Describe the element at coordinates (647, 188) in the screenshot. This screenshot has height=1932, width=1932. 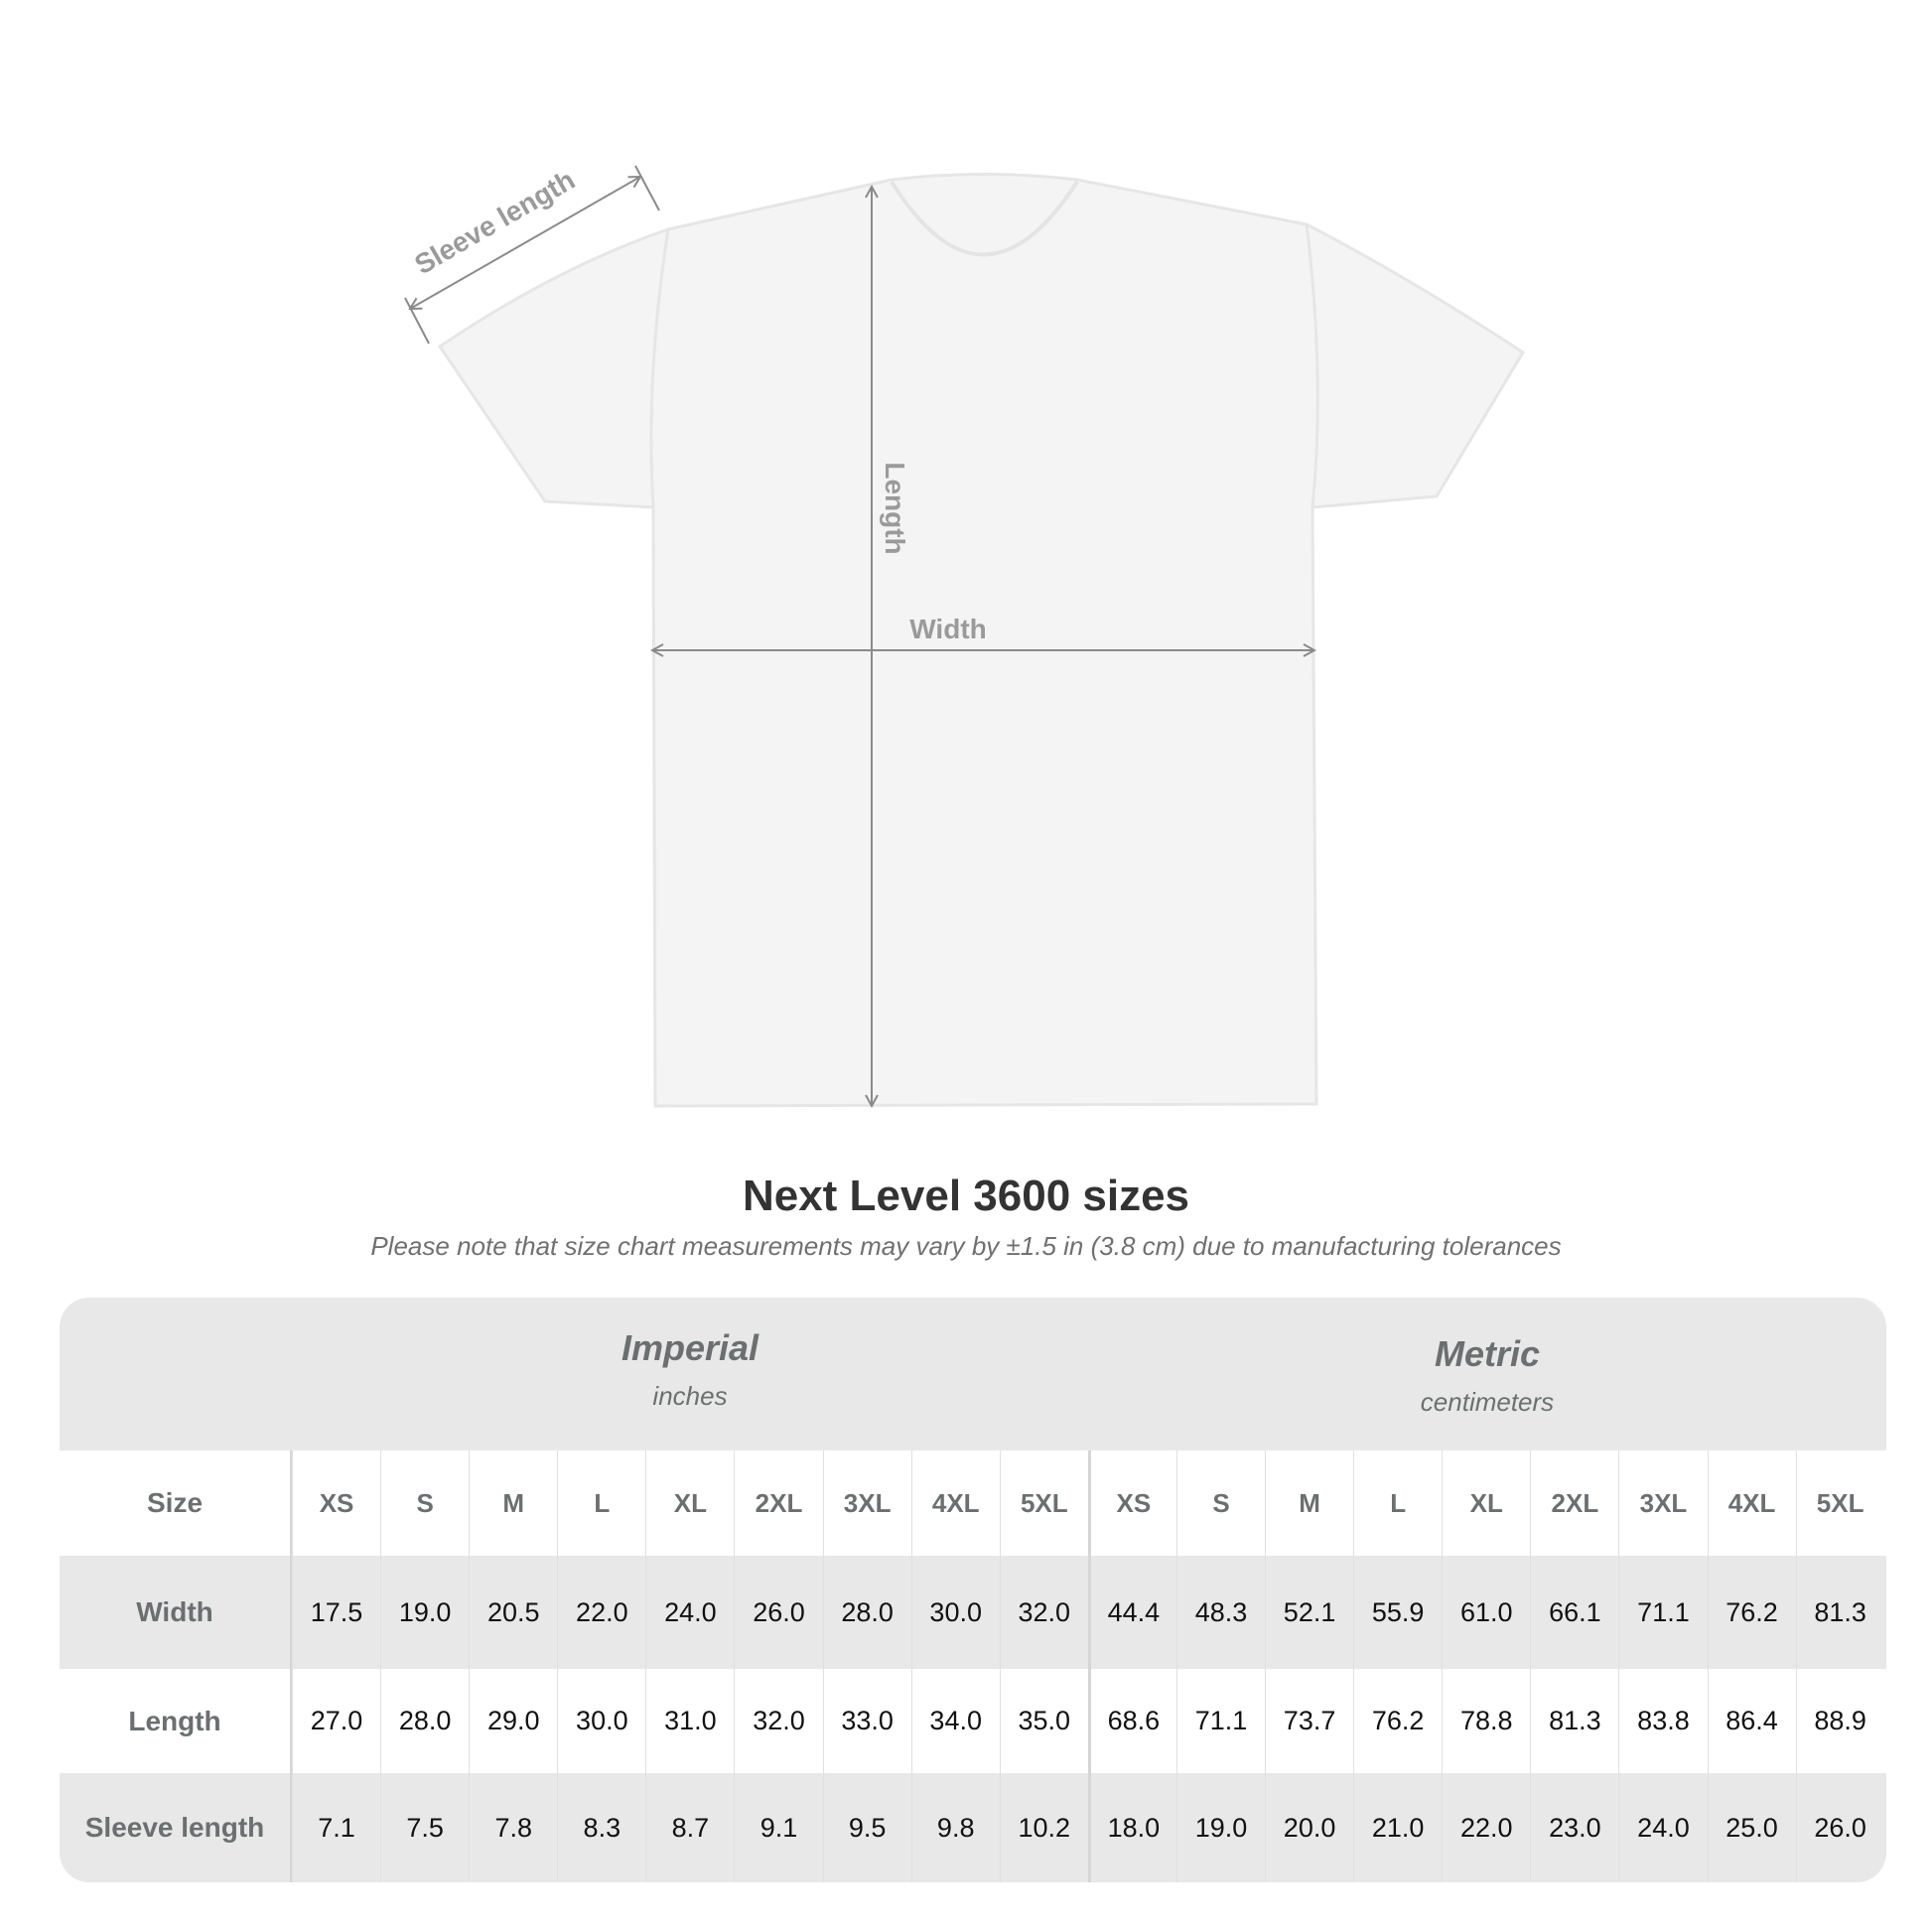
I see `sleeve-tick-end` at that location.